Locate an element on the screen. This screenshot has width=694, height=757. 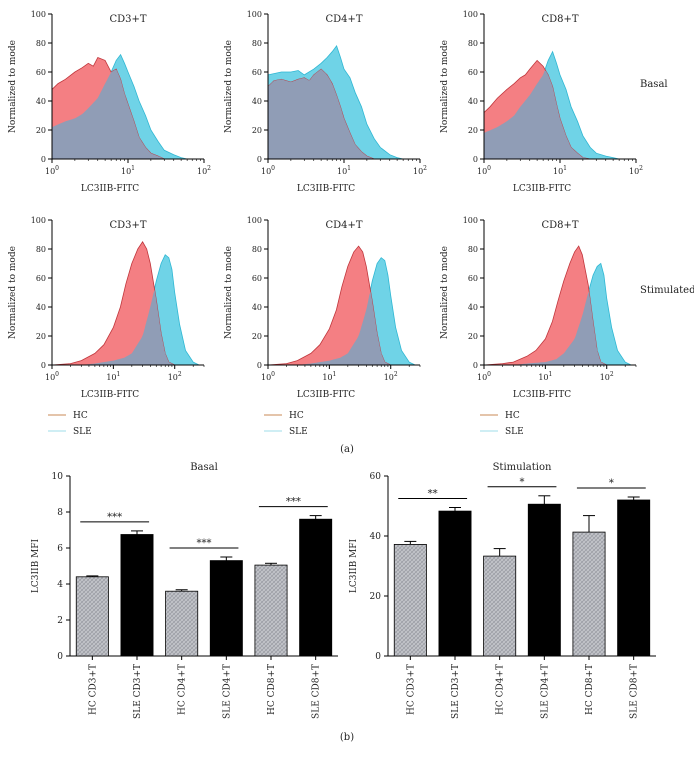
y-tick-label: 8 is located at coordinates (60, 513).